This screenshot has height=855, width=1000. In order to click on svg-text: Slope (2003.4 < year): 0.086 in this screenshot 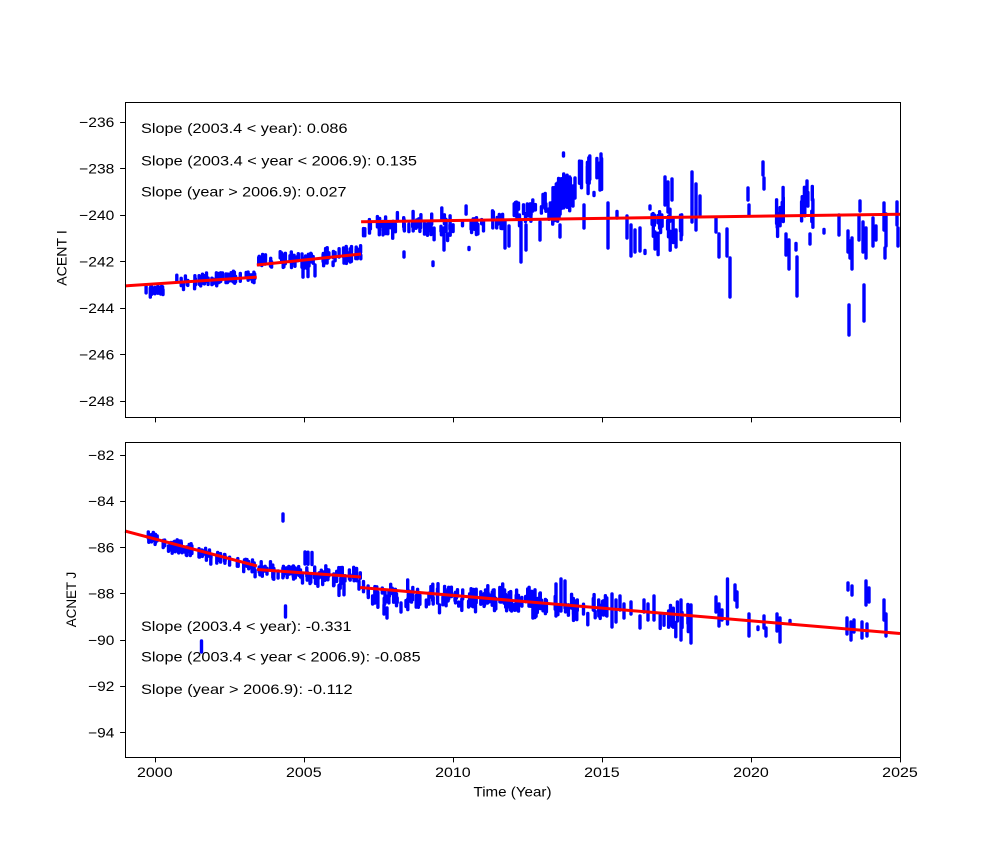, I will do `click(244, 128)`.